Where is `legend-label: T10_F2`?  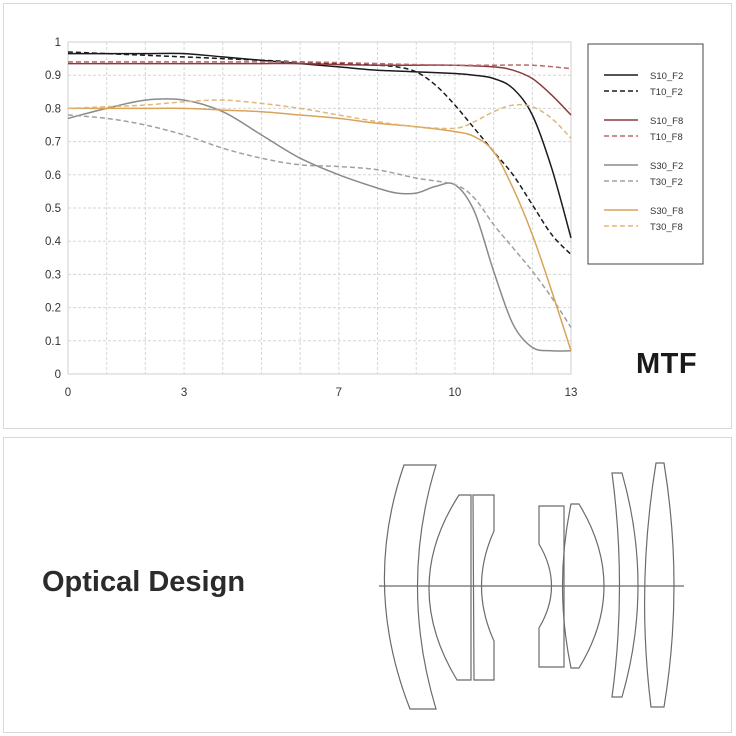
legend-label: T10_F2 is located at coordinates (666, 92).